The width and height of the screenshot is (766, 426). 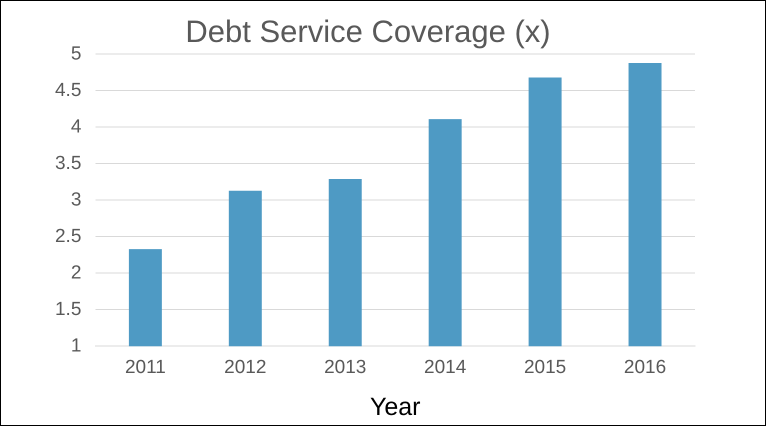 What do you see at coordinates (68, 163) in the screenshot?
I see `y-tick-label: 3.5` at bounding box center [68, 163].